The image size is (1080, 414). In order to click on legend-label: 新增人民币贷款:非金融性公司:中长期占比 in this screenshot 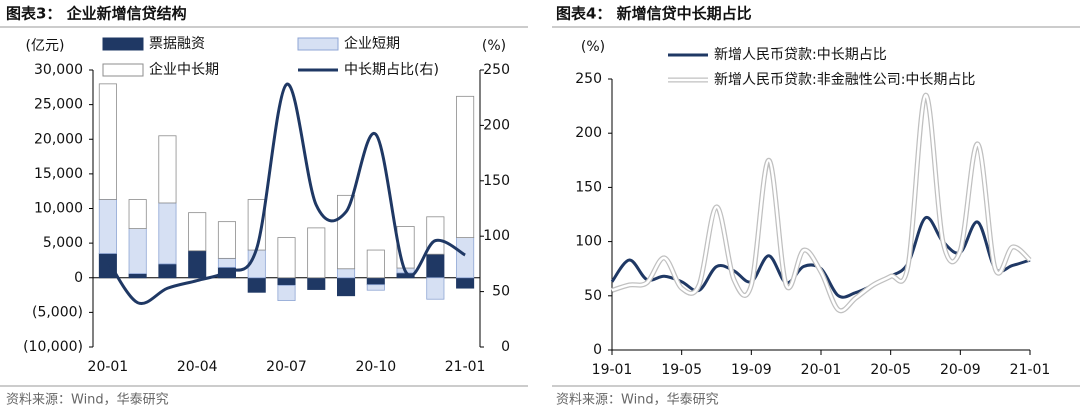, I will do `click(844, 80)`.